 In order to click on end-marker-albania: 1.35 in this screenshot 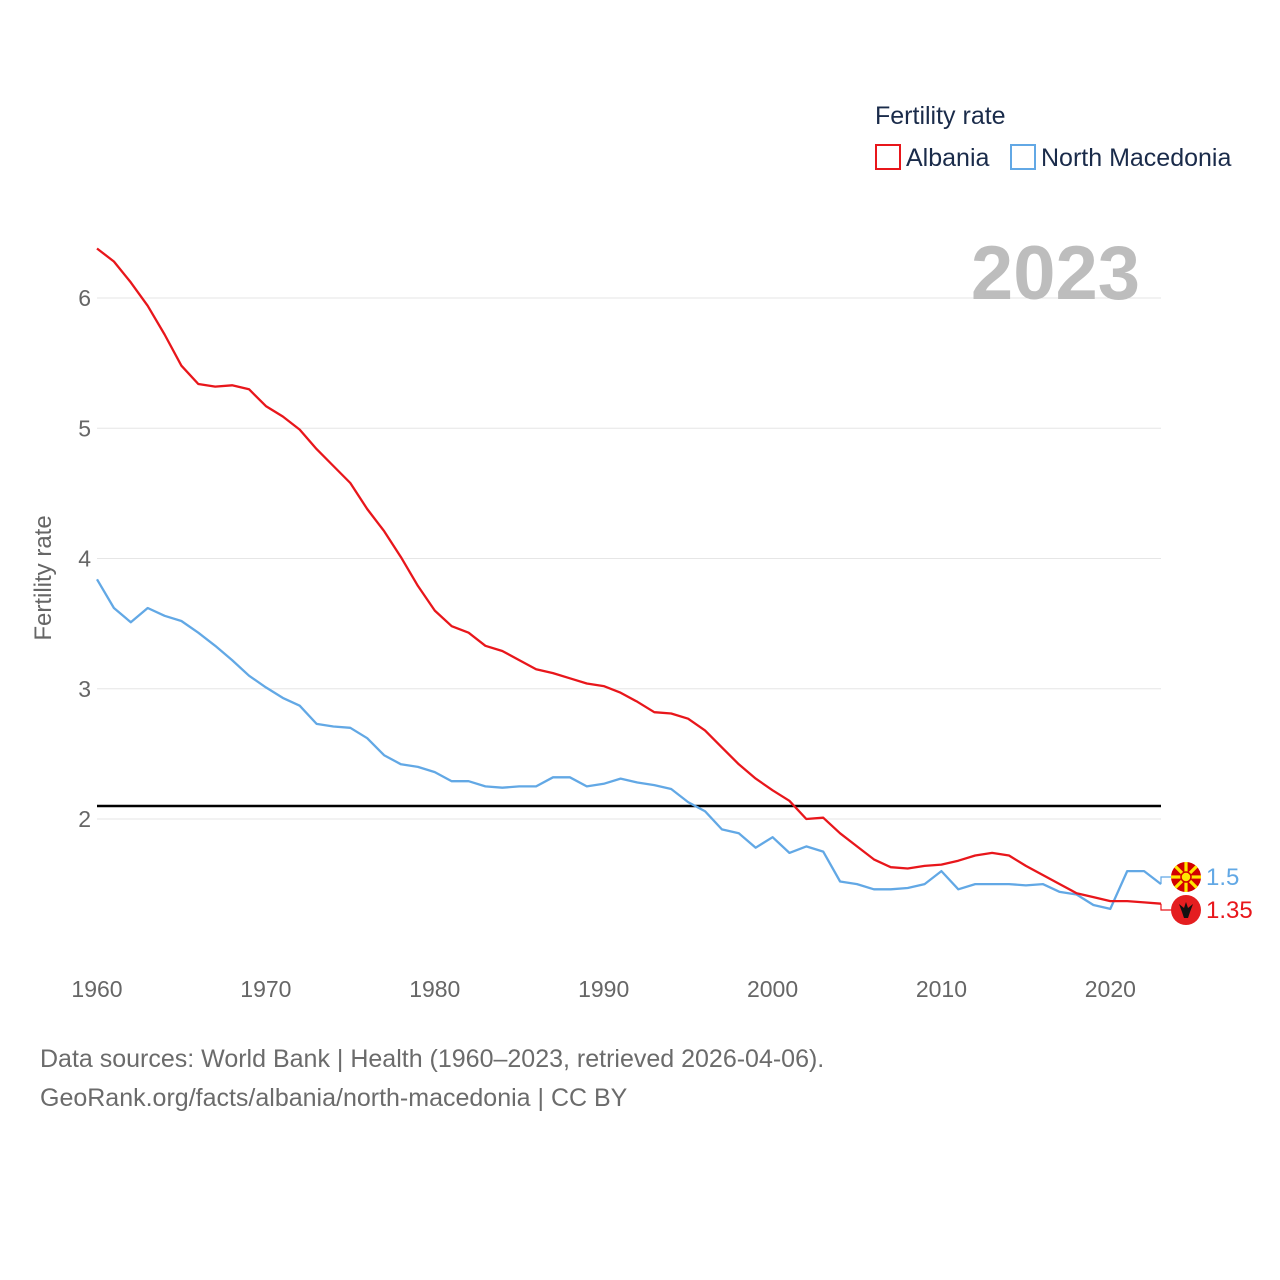, I will do `click(1206, 910)`.